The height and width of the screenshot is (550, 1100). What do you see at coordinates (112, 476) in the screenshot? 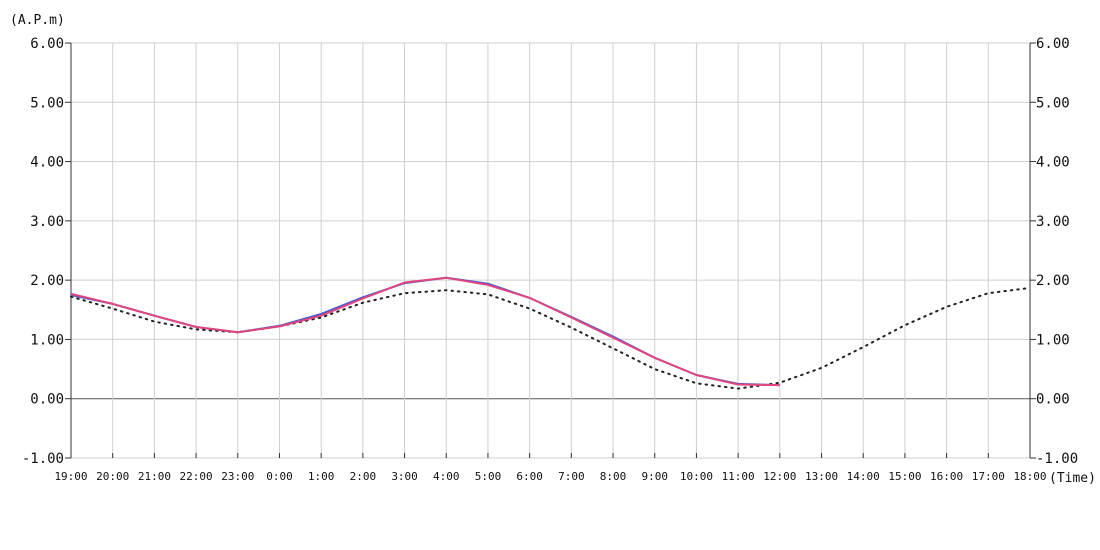
I see `x-tick-label: 20:00` at bounding box center [112, 476].